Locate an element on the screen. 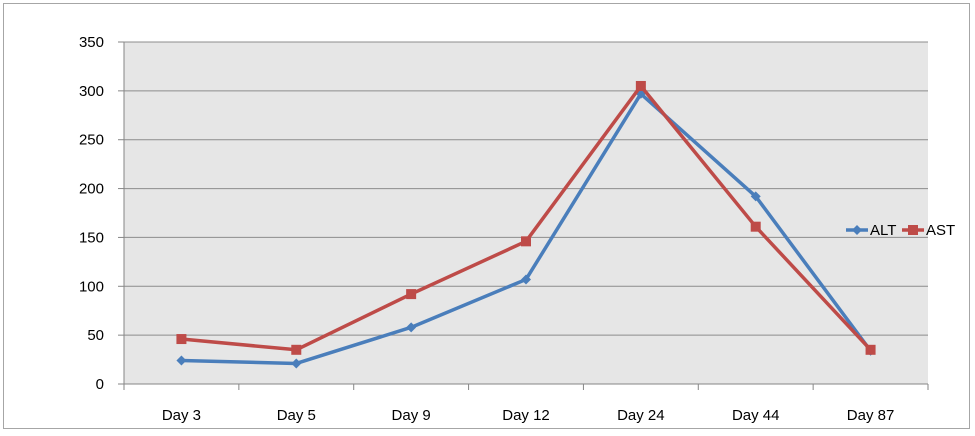 Image resolution: width=975 pixels, height=436 pixels. x-tick-label: Day 9 is located at coordinates (411, 415).